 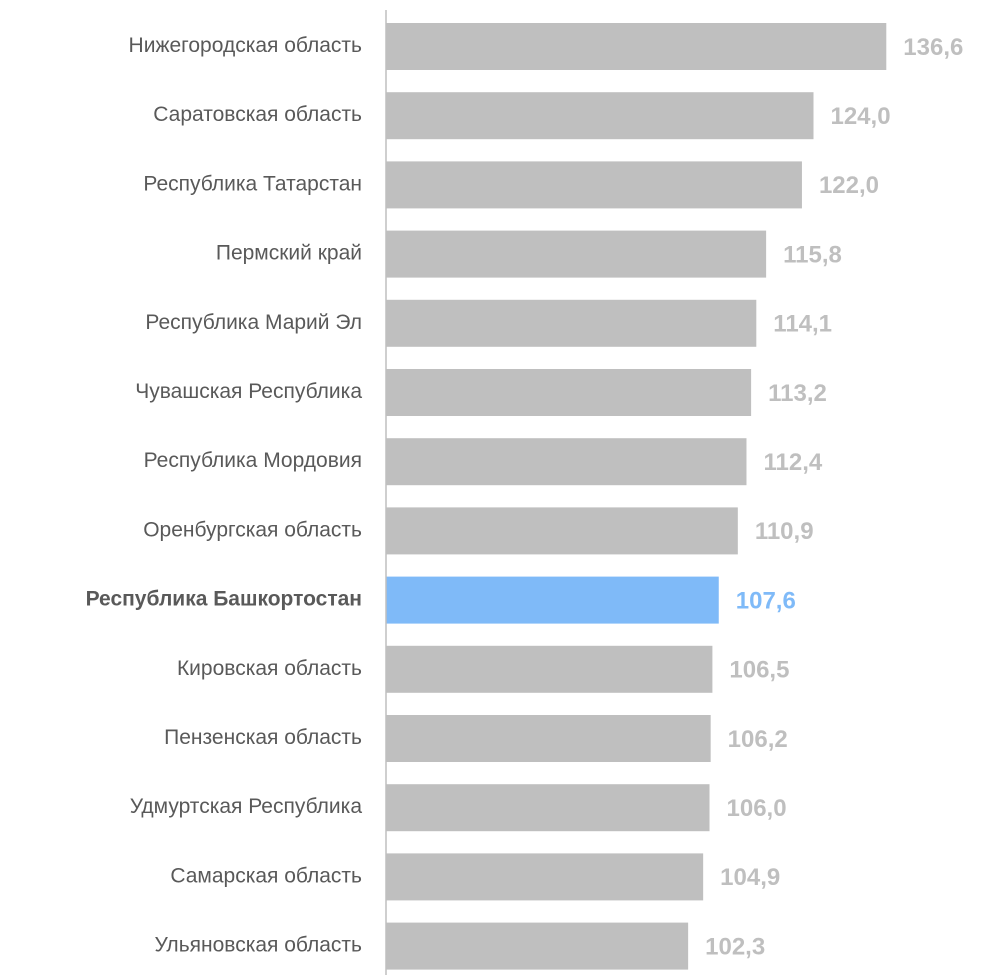 I want to click on category-label: Оренбургская область, so click(x=252, y=529).